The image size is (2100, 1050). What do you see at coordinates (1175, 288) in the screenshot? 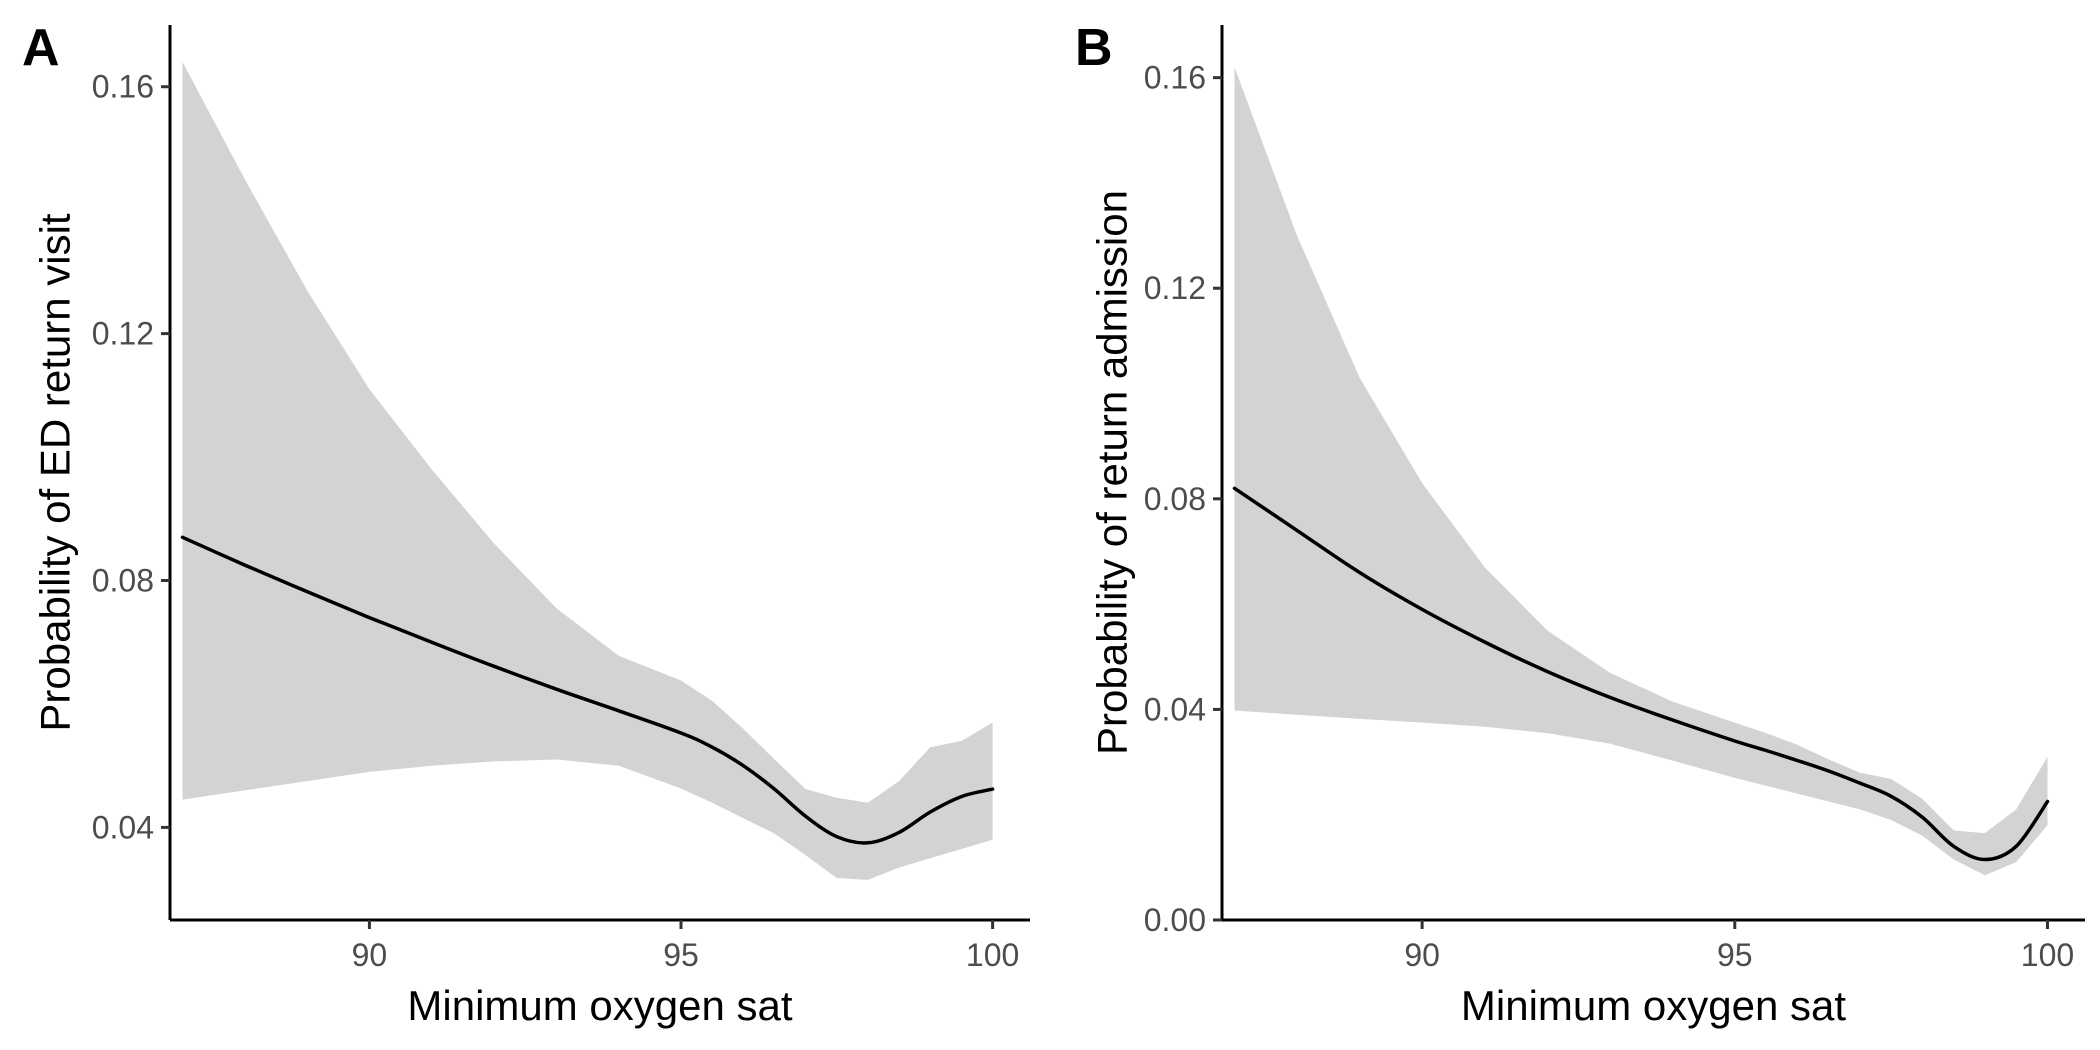
I see `panel-b-y-tick-label: 0.12` at bounding box center [1175, 288].